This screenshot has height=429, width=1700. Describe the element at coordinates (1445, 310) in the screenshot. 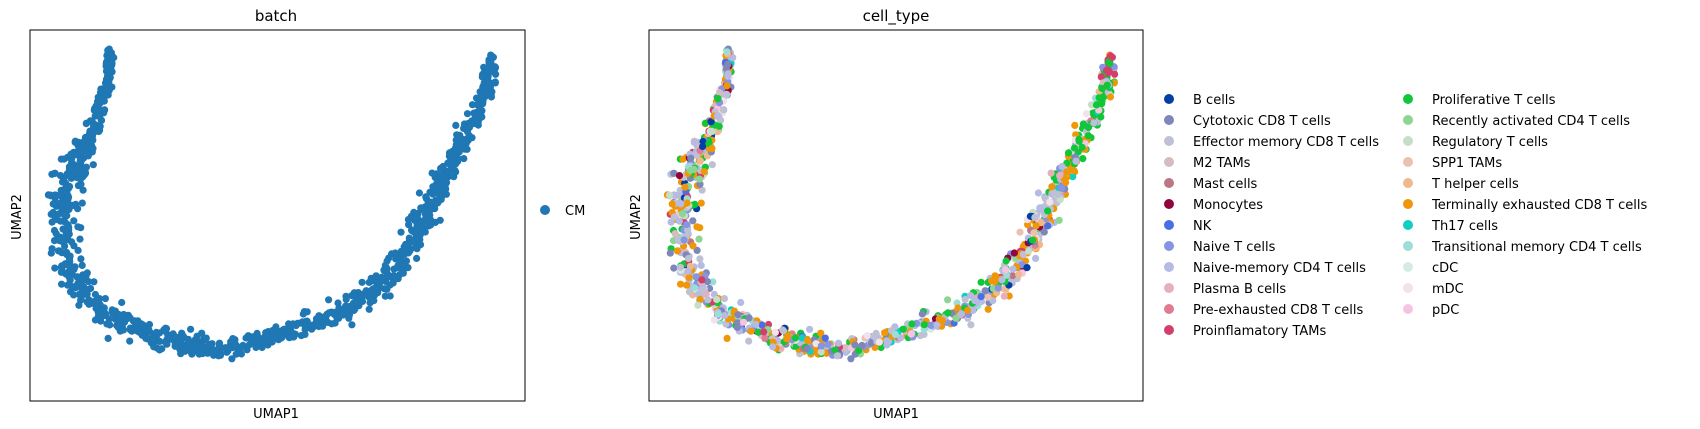

I see `legend-label-pdc: pDC` at that location.